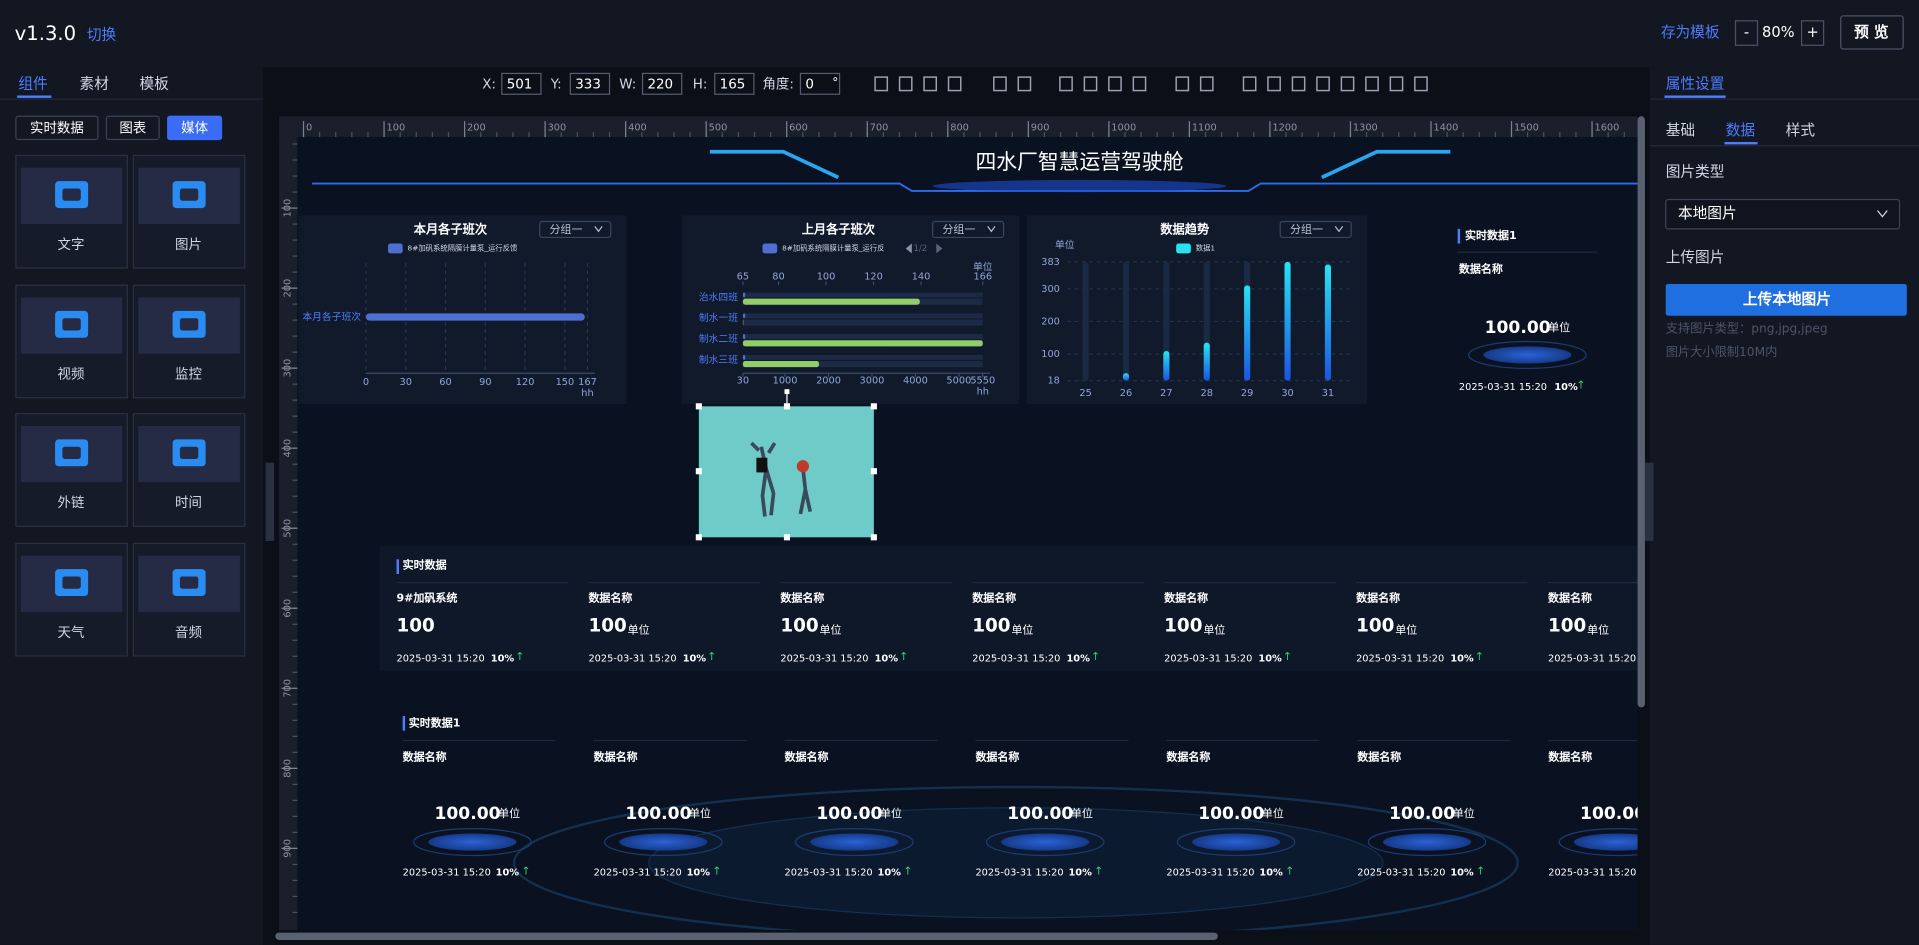 The width and height of the screenshot is (1919, 945). I want to click on group-select-label: 分组一, so click(958, 229).